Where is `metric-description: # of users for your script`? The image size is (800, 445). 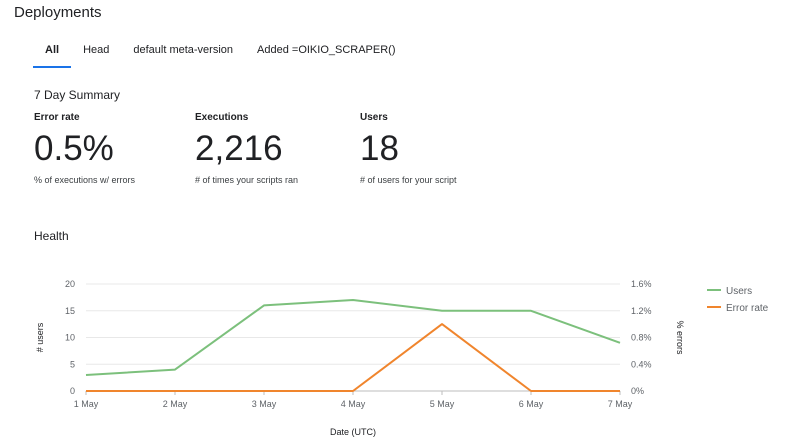
metric-description: # of users for your script is located at coordinates (408, 180).